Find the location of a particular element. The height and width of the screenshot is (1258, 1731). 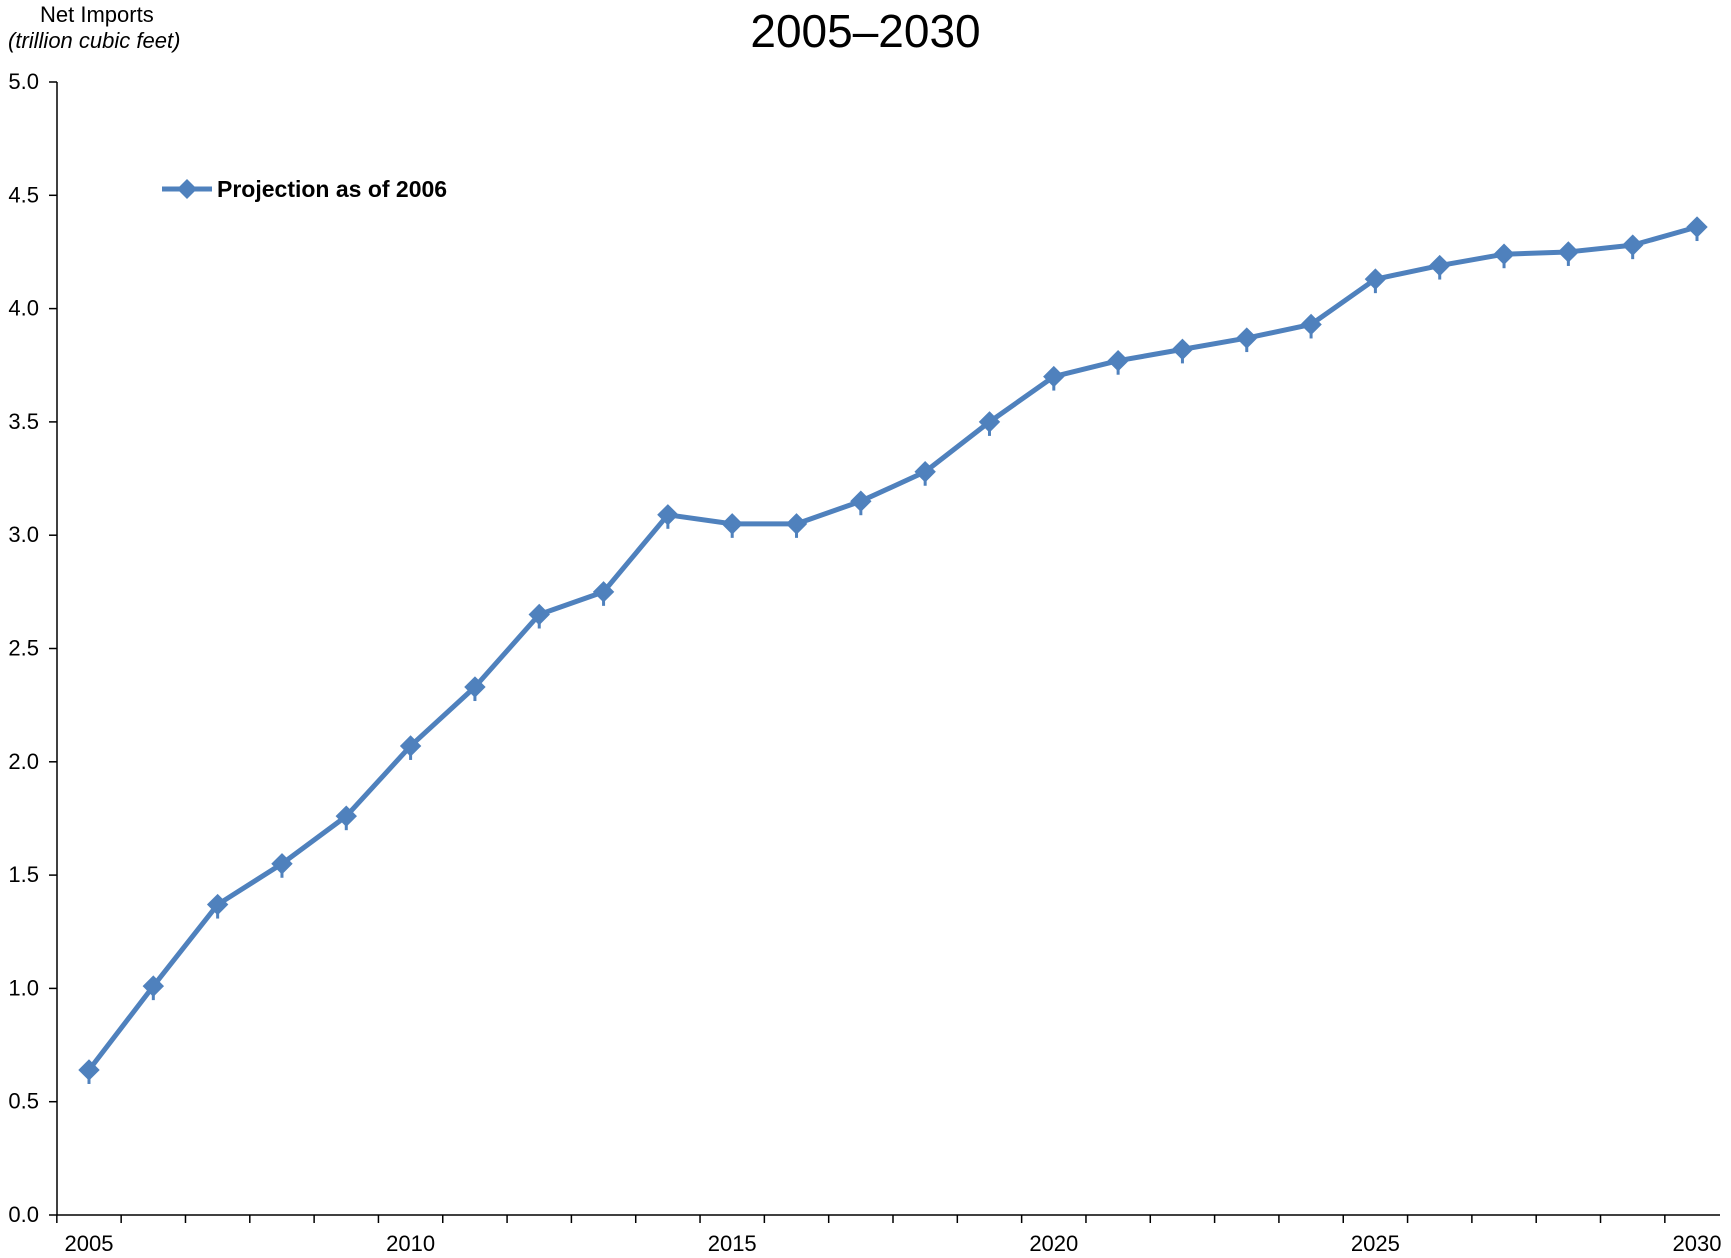

y-tick-label: 4.5 is located at coordinates (23, 194).